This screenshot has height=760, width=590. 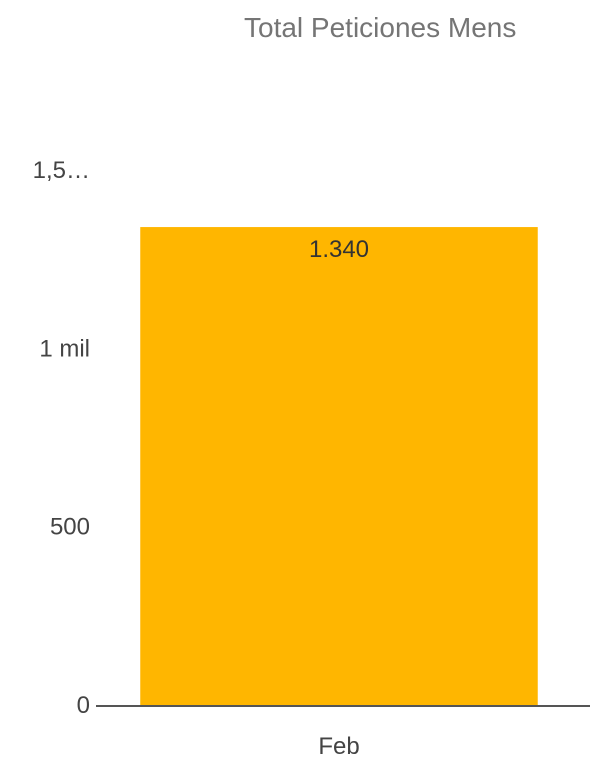 What do you see at coordinates (70, 527) in the screenshot?
I see `y-tick-label: 500` at bounding box center [70, 527].